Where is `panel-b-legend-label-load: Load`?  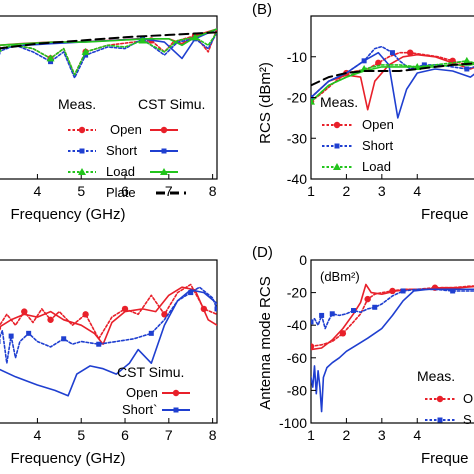 panel-b-legend-label-load: Load is located at coordinates (376, 166).